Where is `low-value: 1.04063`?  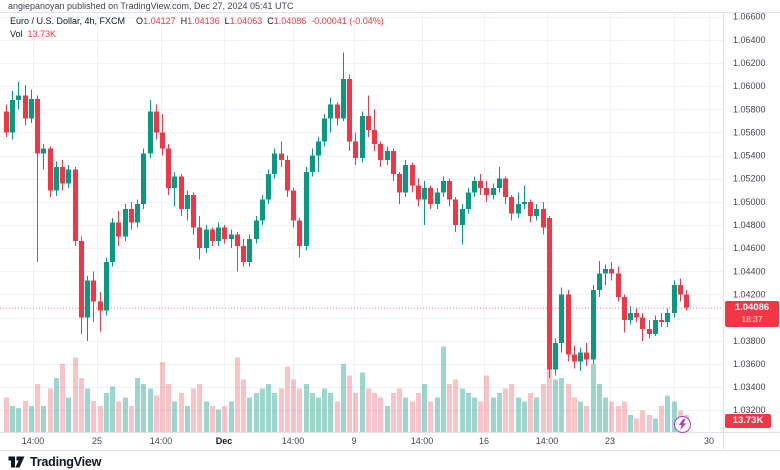 low-value: 1.04063 is located at coordinates (246, 21).